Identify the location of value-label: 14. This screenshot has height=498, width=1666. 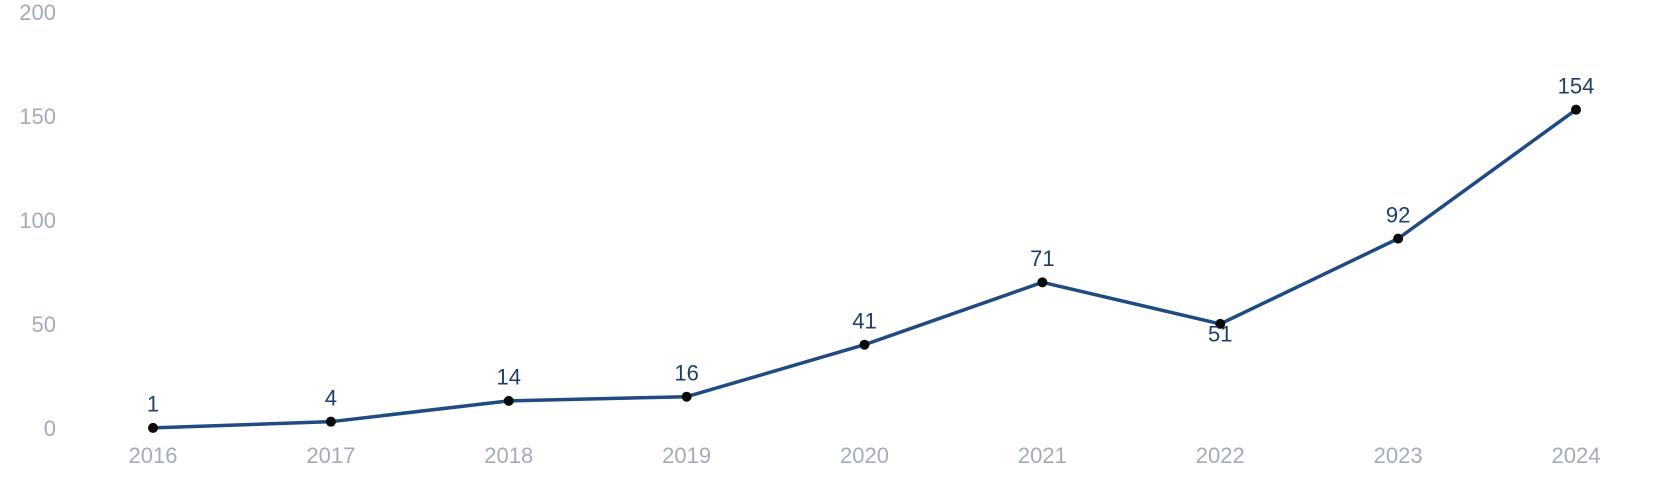
(509, 377).